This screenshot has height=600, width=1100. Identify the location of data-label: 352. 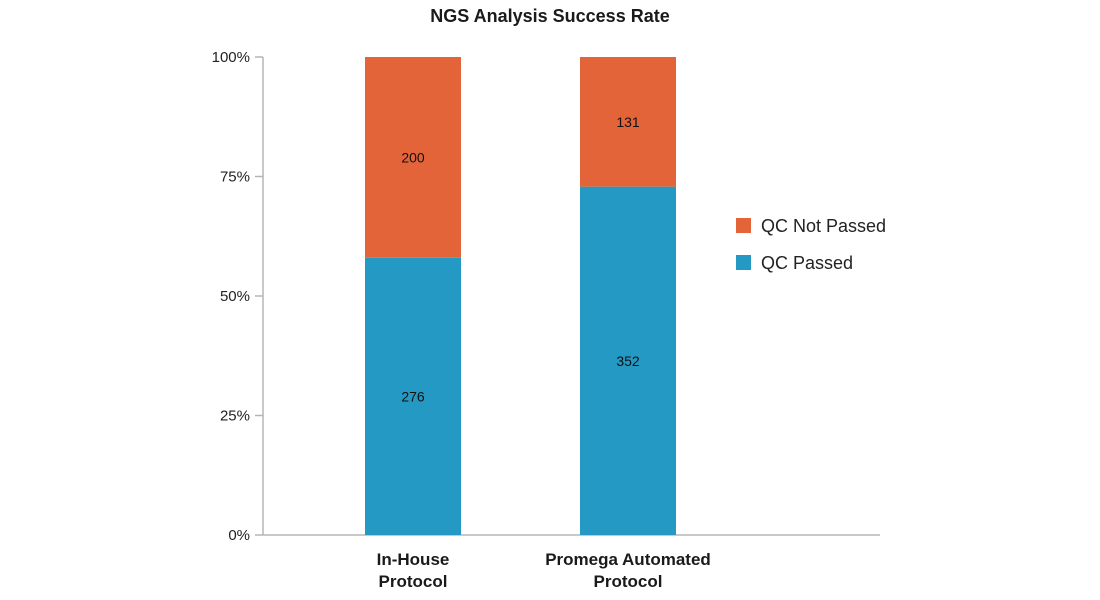
(628, 361).